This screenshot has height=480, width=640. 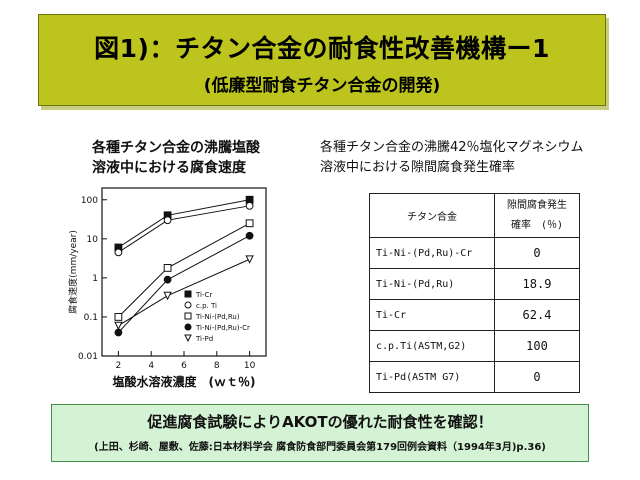 I want to click on table-row: Ti-Cr 62.4, so click(x=474, y=315).